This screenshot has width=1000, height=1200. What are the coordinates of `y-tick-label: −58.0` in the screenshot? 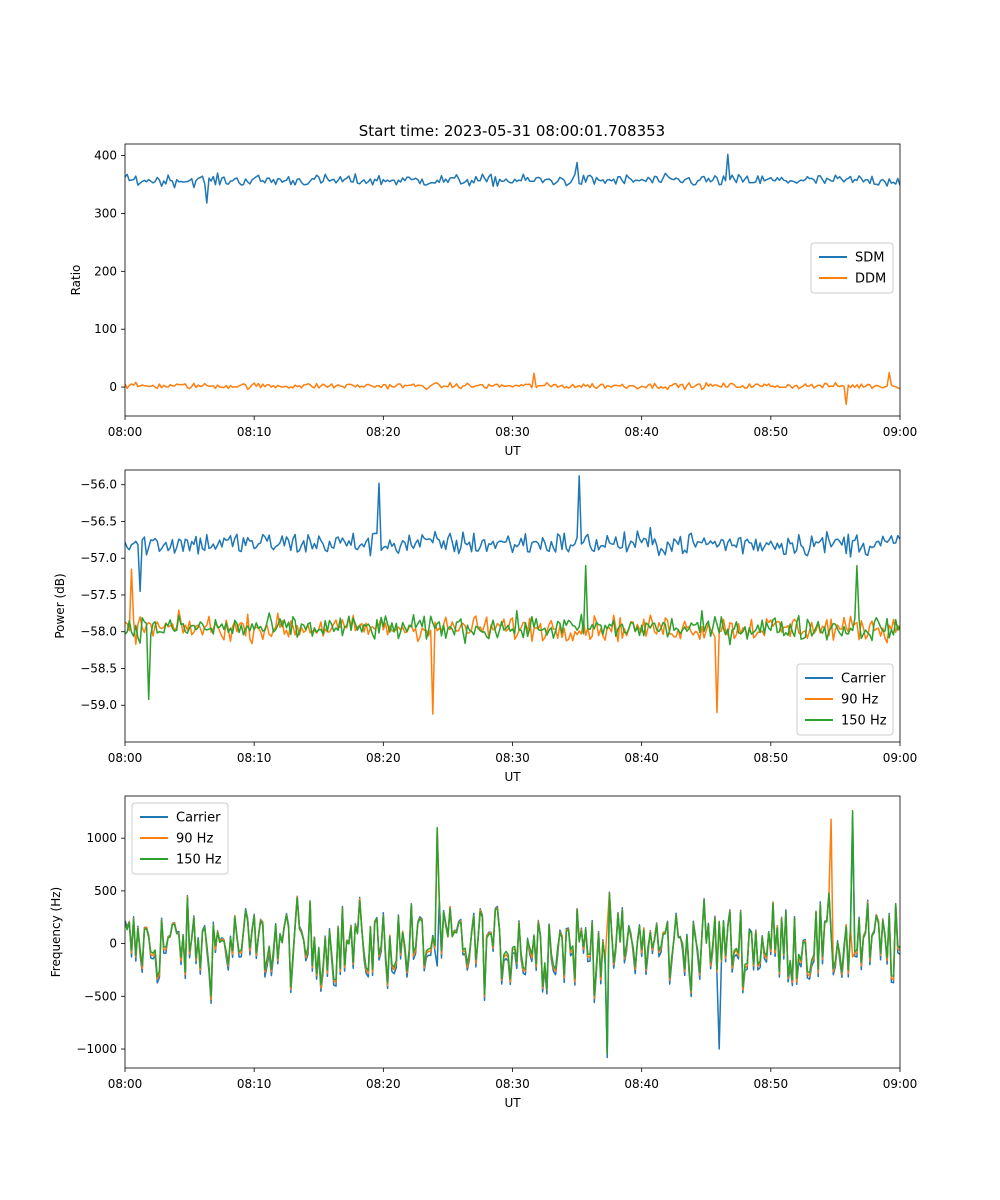 It's located at (98, 632).